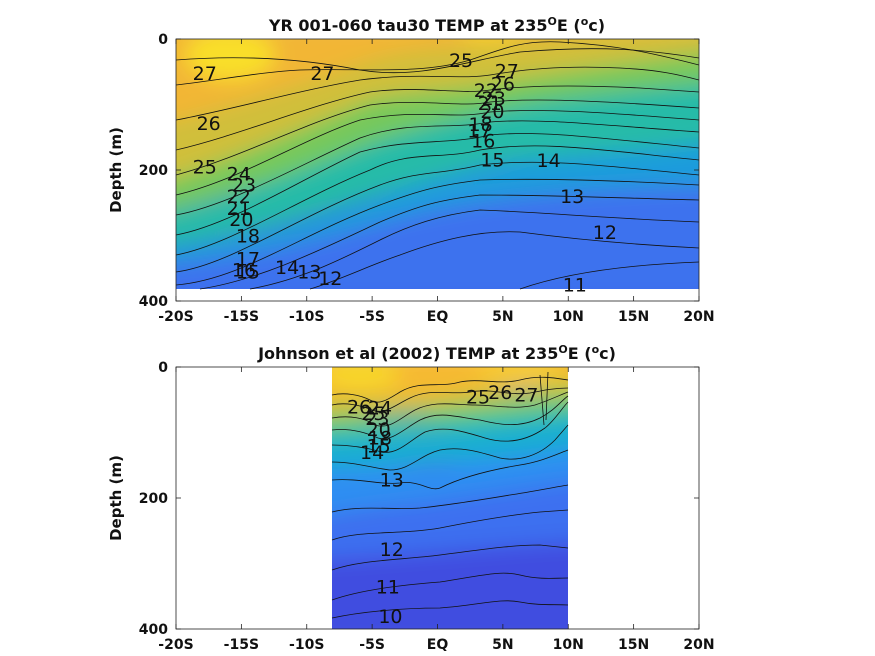 This screenshot has height=656, width=875. What do you see at coordinates (163, 40) in the screenshot?
I see `panel-top-y-tick-label: 0` at bounding box center [163, 40].